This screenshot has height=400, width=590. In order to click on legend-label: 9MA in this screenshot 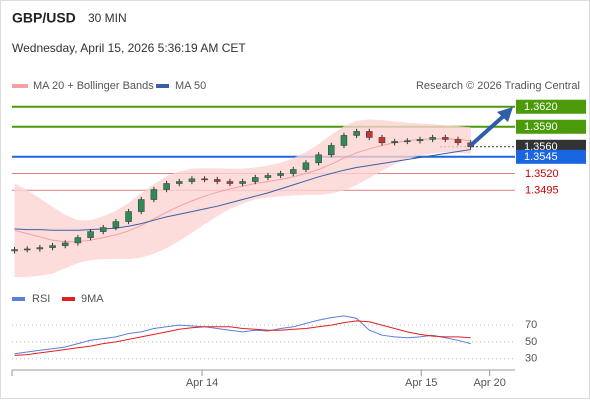, I will do `click(92, 299)`.